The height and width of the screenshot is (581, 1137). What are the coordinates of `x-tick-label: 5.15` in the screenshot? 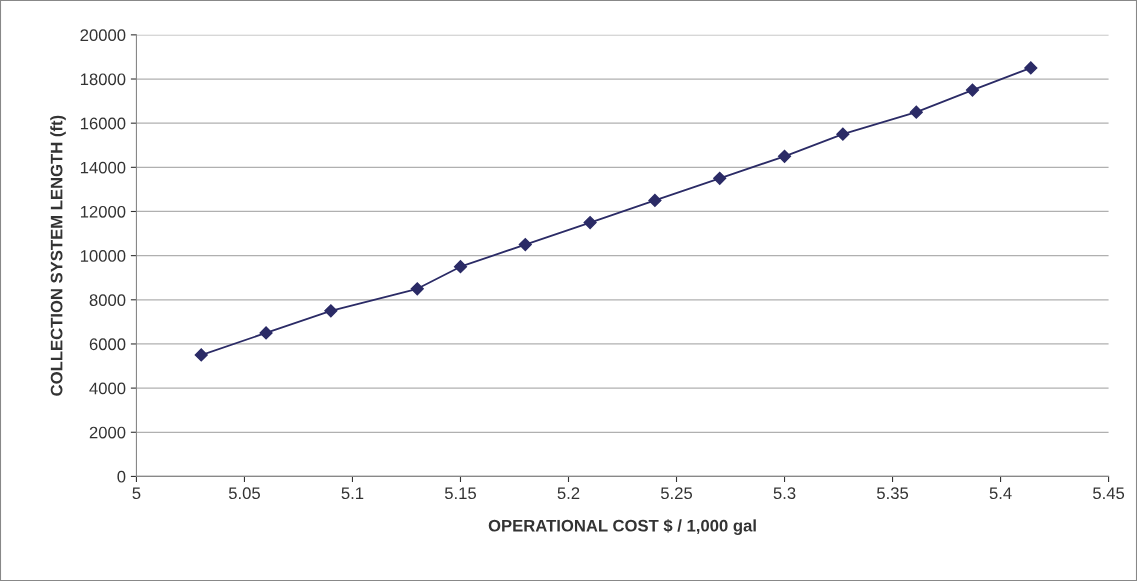 It's located at (460, 493).